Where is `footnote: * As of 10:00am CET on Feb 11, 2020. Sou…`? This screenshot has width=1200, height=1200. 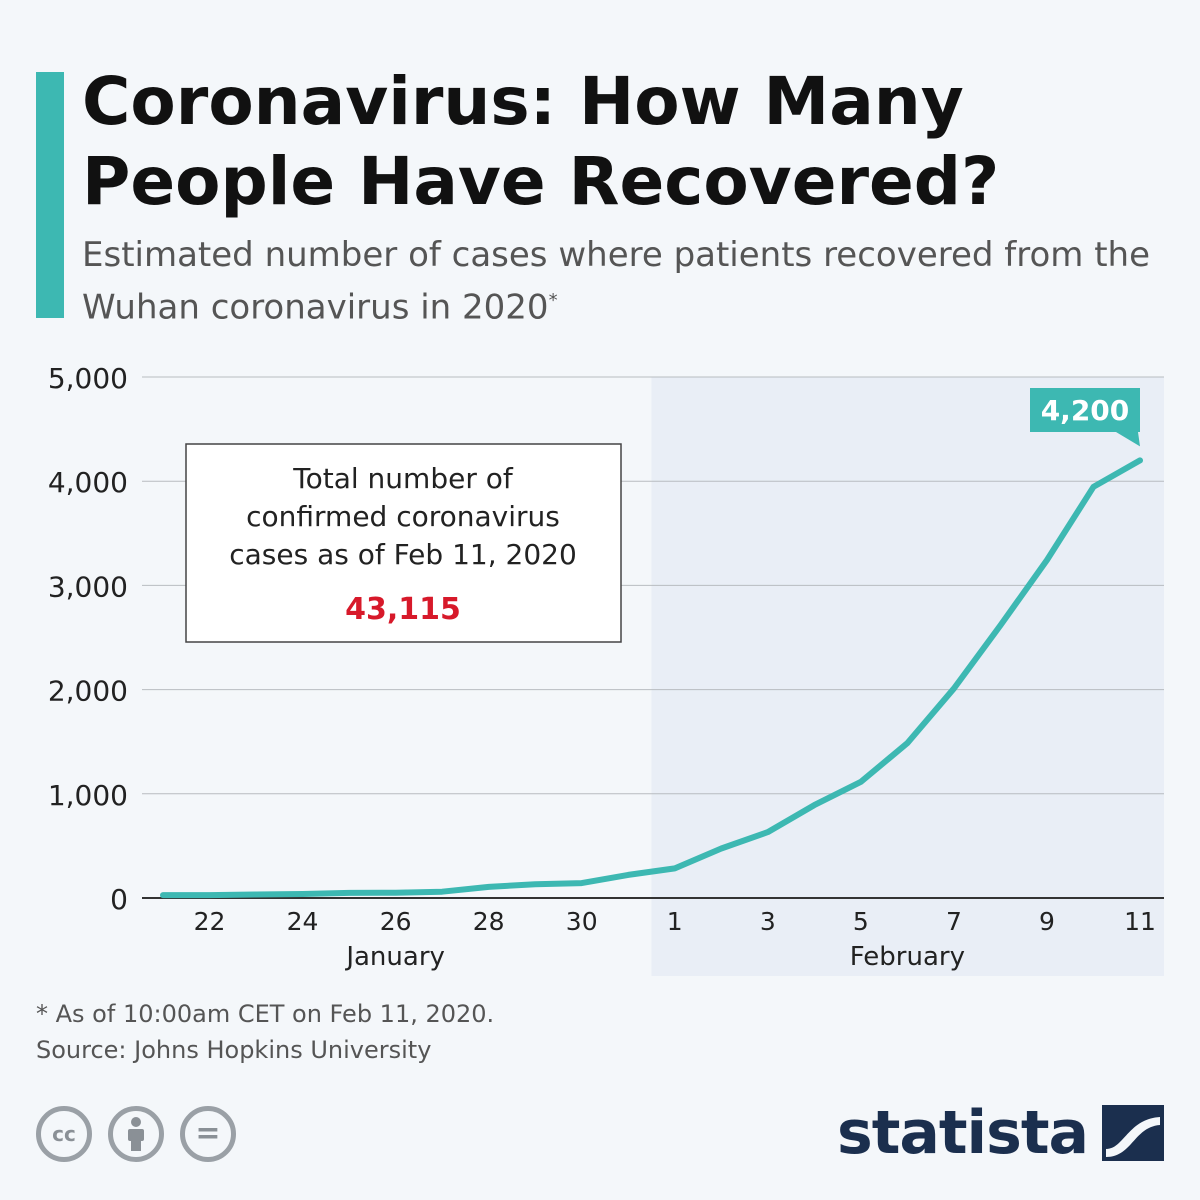 footnote: * As of 10:00am CET on Feb 11, 2020. Sou… is located at coordinates (265, 1032).